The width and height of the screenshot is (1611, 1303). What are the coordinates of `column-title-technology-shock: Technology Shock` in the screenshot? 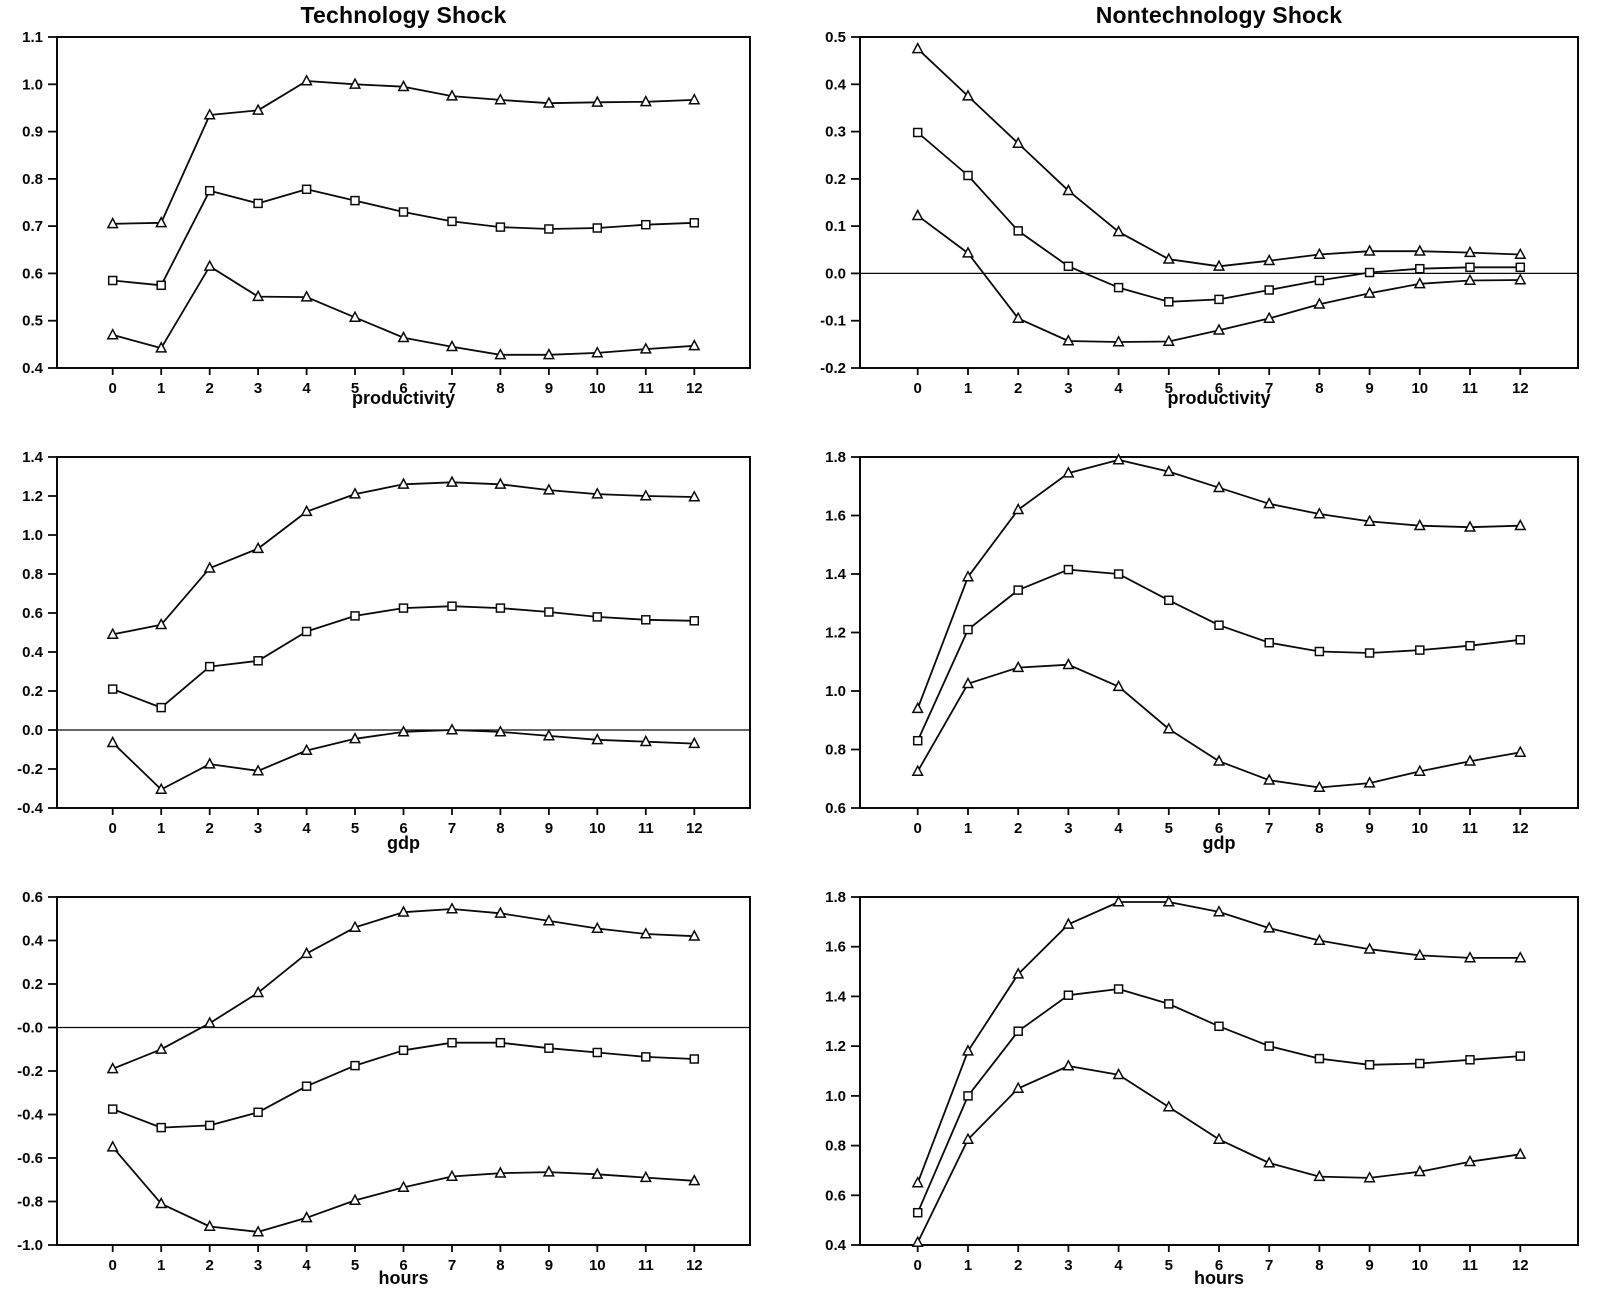 It's located at (403, 15).